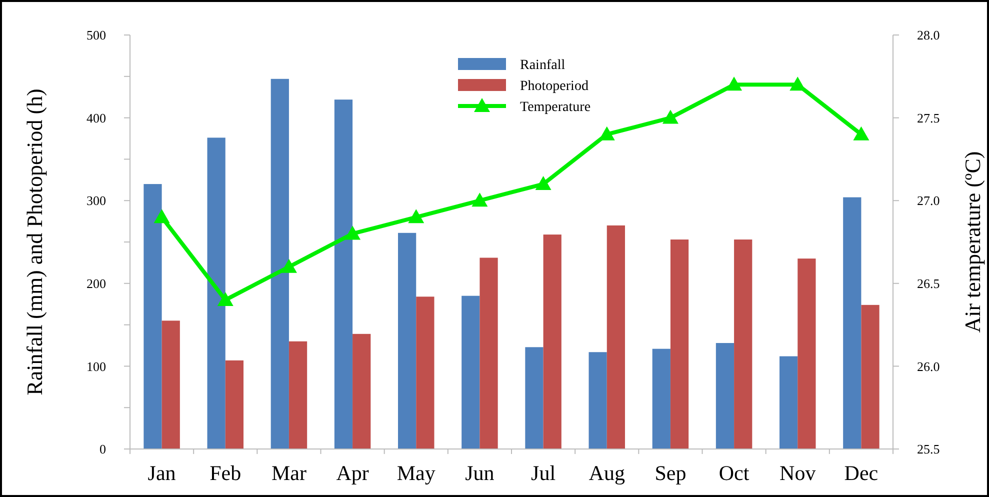  What do you see at coordinates (96, 35) in the screenshot?
I see `y-tick-label: 500` at bounding box center [96, 35].